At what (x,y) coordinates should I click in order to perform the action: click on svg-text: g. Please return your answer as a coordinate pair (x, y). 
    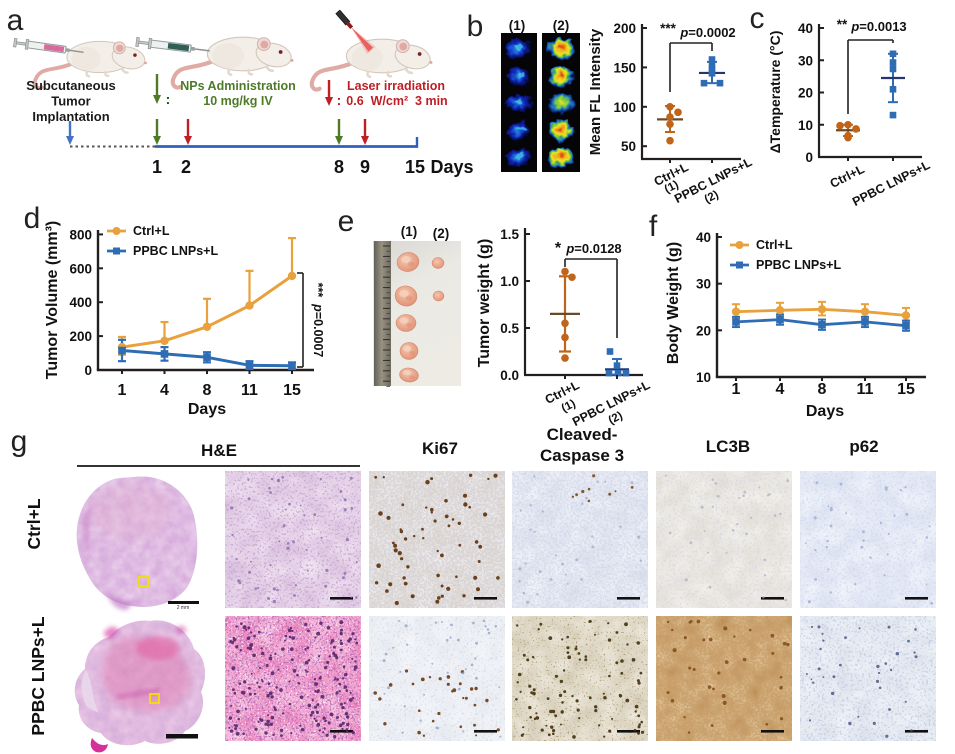
    Looking at the image, I should click on (19, 441).